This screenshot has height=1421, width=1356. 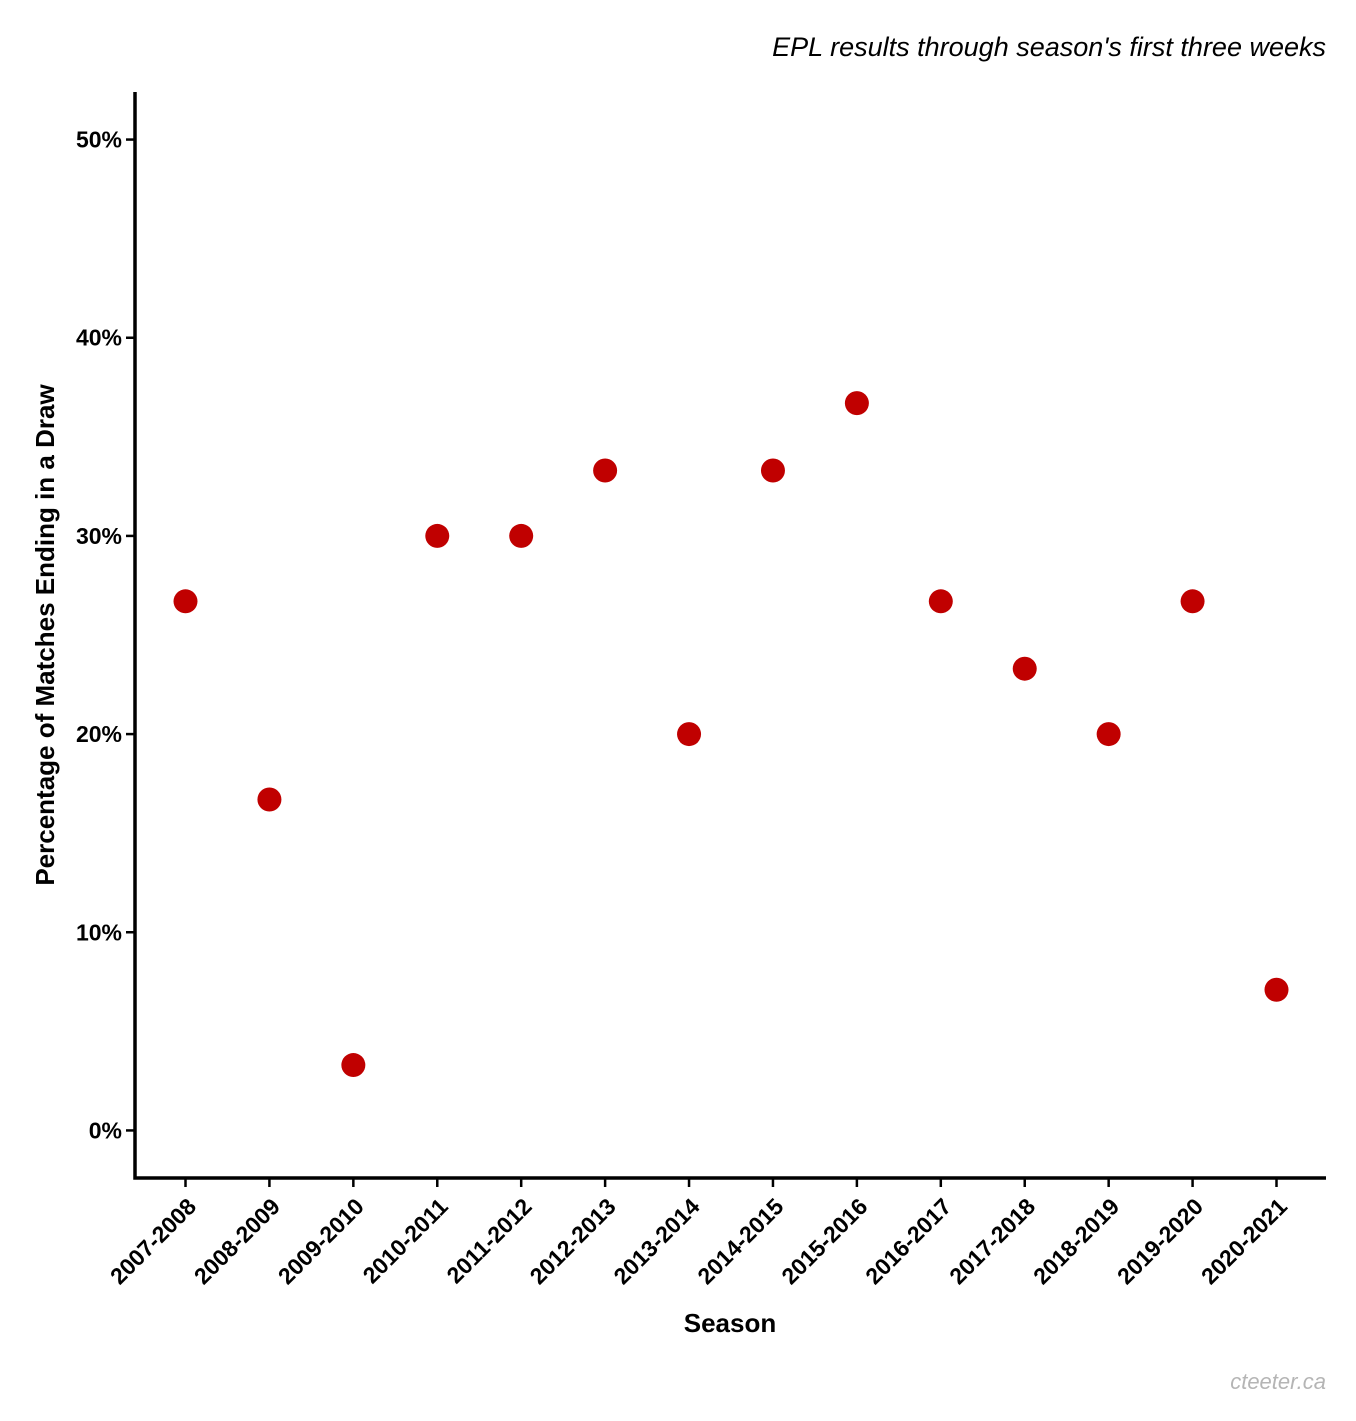 I want to click on y-tick-label: 20%, so click(x=99, y=734).